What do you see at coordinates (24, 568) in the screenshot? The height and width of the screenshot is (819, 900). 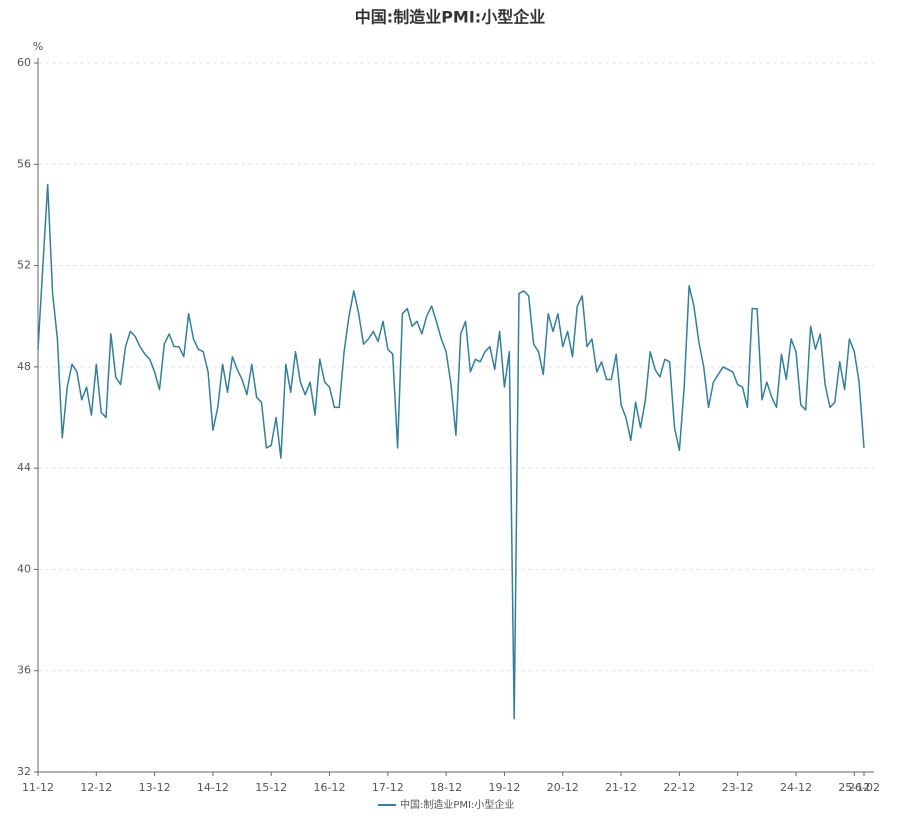 I see `y-tick-label: 40` at bounding box center [24, 568].